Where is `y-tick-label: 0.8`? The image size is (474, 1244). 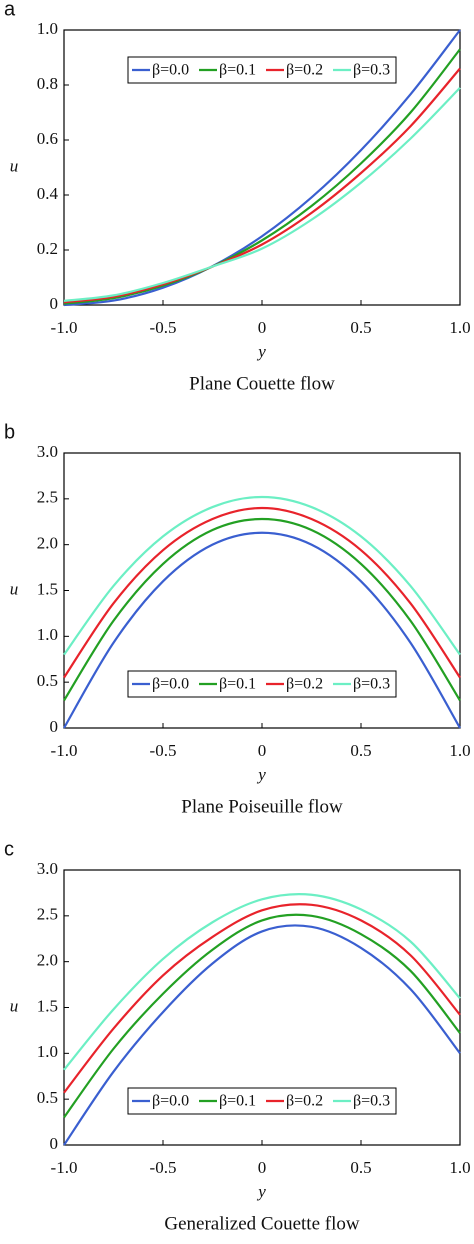 y-tick-label: 0.8 is located at coordinates (47, 83).